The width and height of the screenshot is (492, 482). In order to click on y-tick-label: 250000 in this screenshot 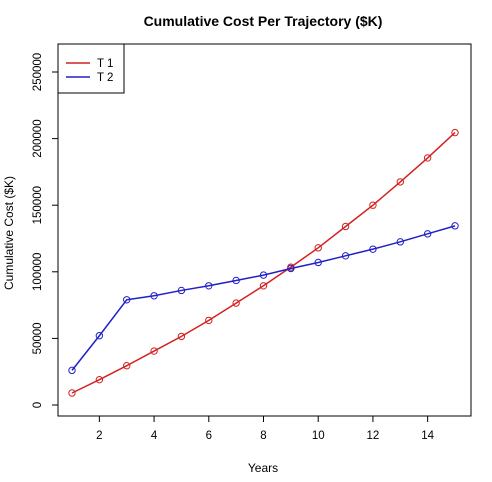, I will do `click(38, 72)`.